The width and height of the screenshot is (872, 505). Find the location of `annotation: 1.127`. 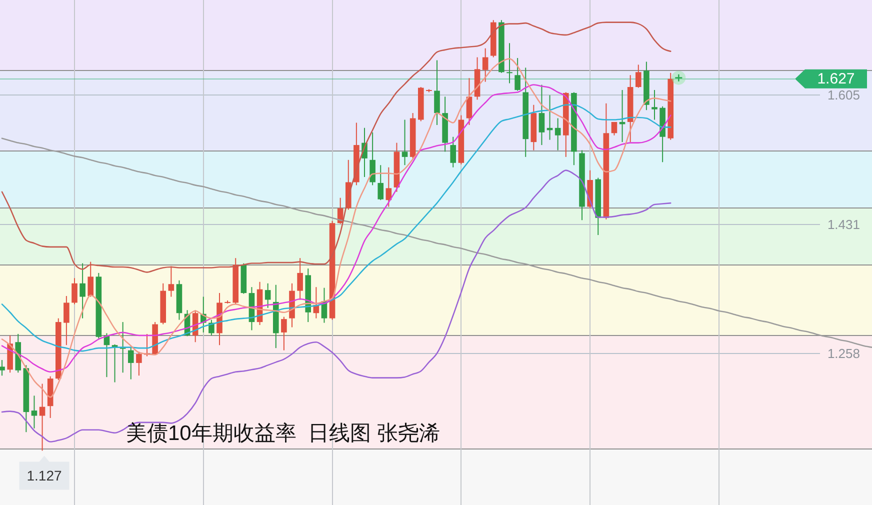

annotation: 1.127 is located at coordinates (44, 476).